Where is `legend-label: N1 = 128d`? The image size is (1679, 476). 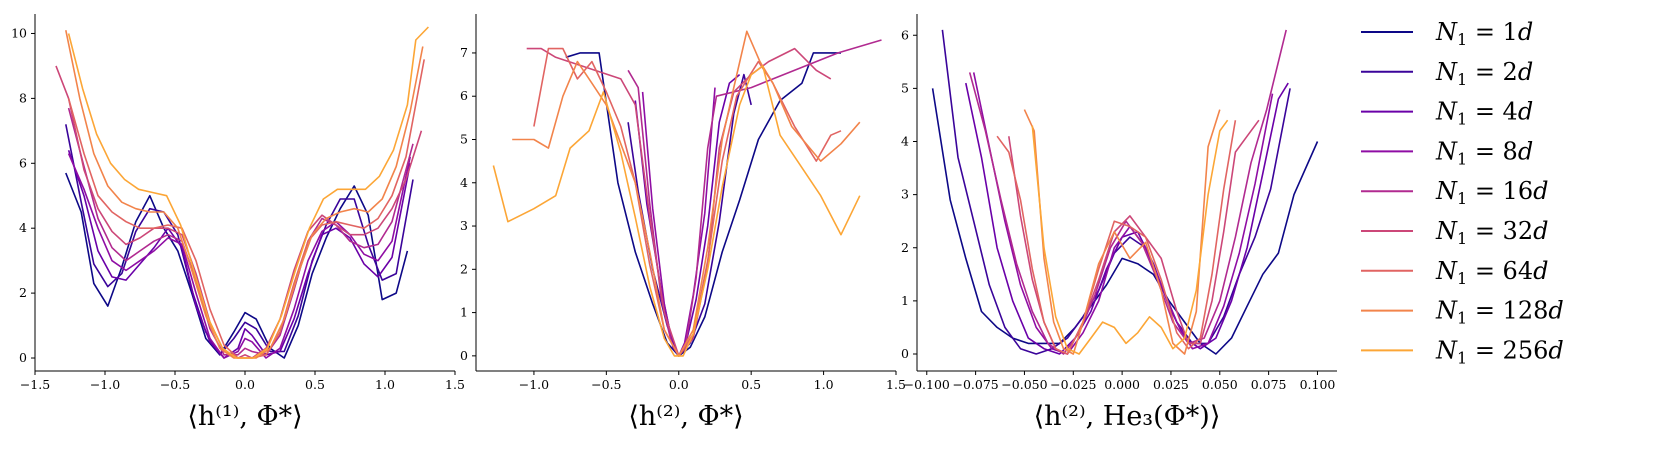
legend-label: N1 = 128d is located at coordinates (1499, 312).